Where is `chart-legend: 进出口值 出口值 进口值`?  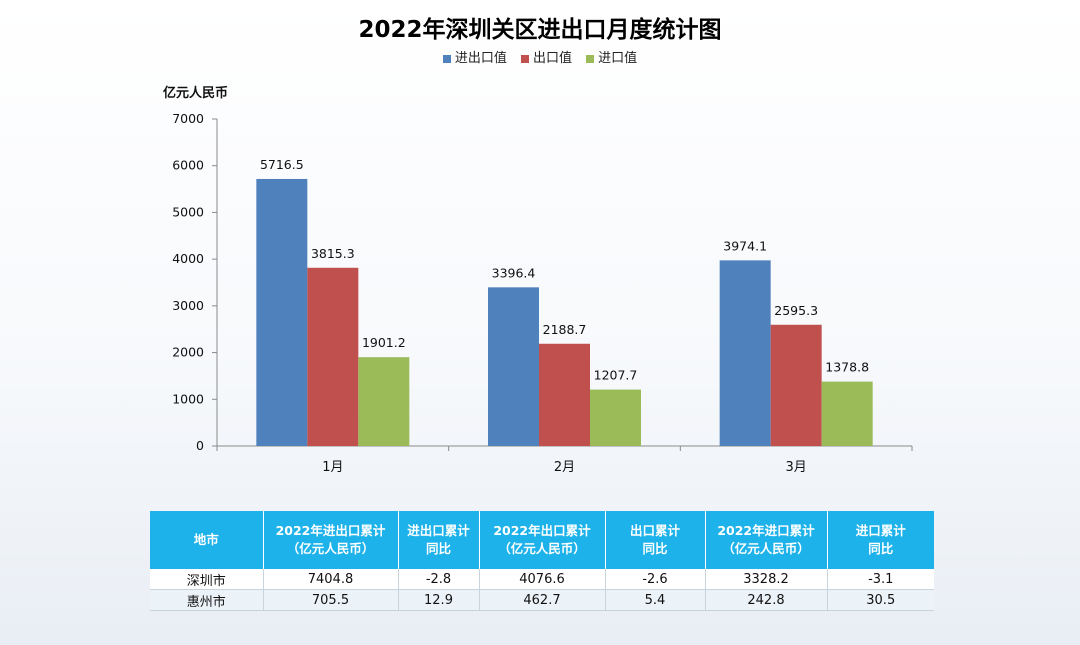
chart-legend: 进出口值 出口值 进口值 is located at coordinates (540, 56).